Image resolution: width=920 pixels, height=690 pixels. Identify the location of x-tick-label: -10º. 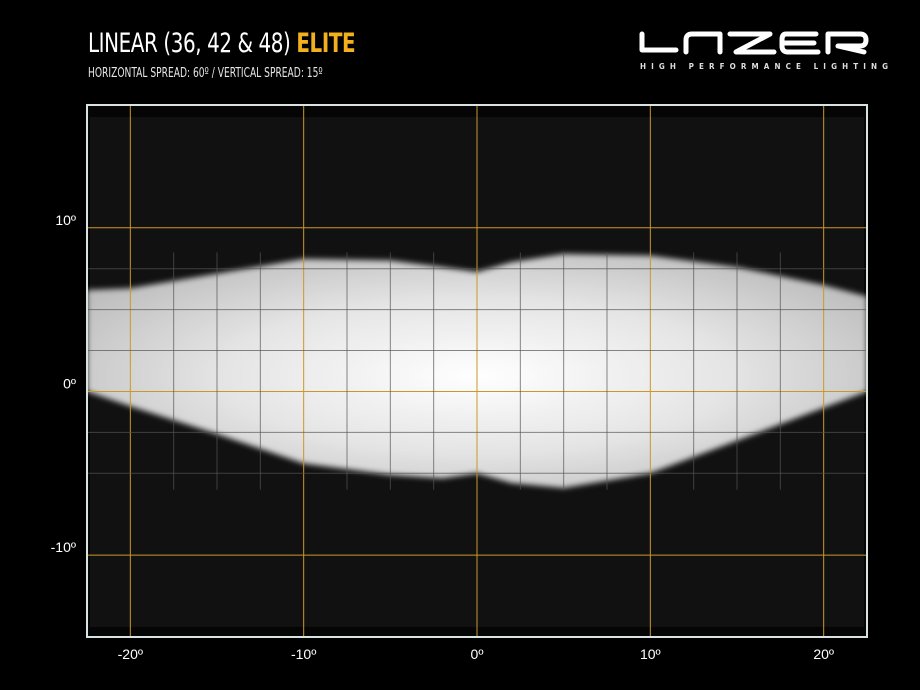
(303, 654).